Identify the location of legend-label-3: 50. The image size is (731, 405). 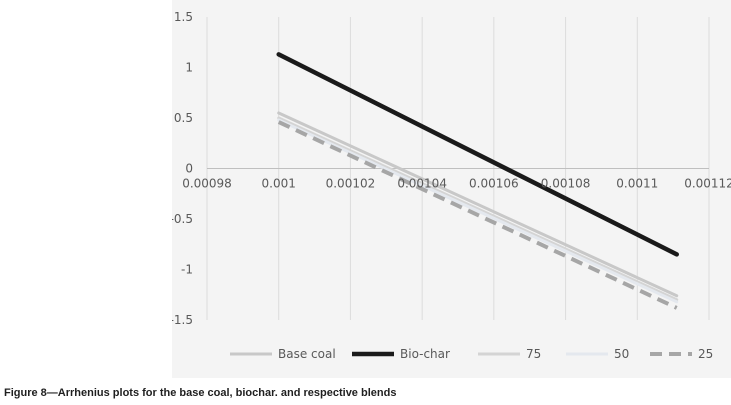
(621, 354).